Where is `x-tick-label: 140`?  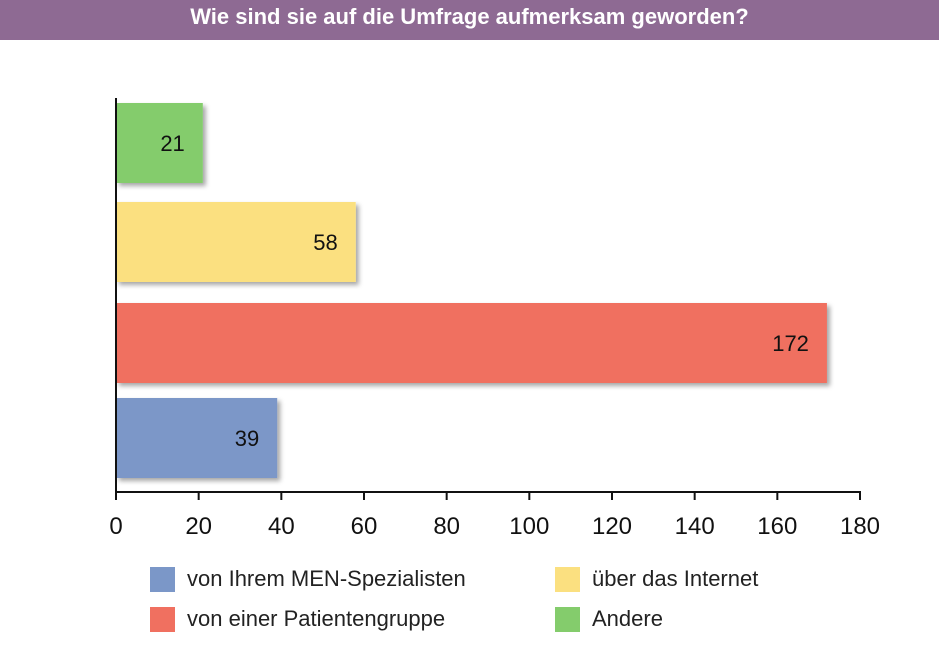
x-tick-label: 140 is located at coordinates (695, 526).